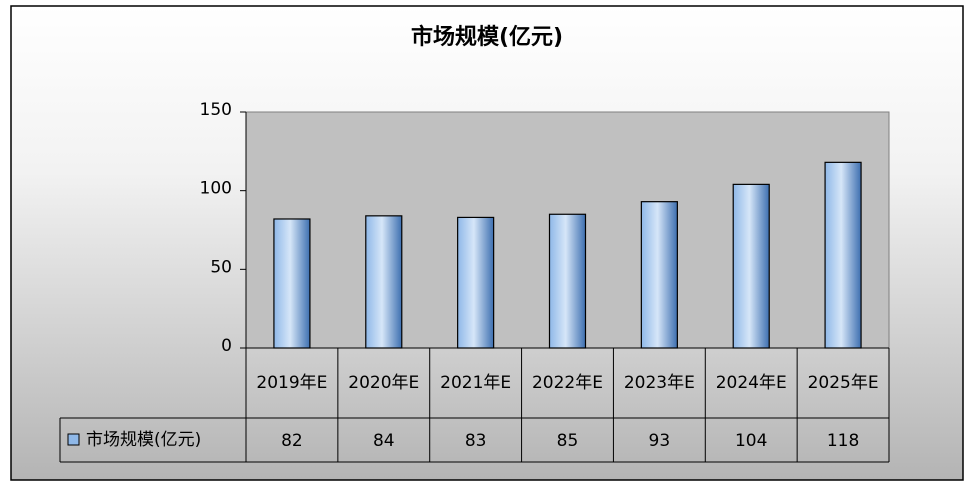 The width and height of the screenshot is (974, 490). I want to click on table-value: 84, so click(384, 441).